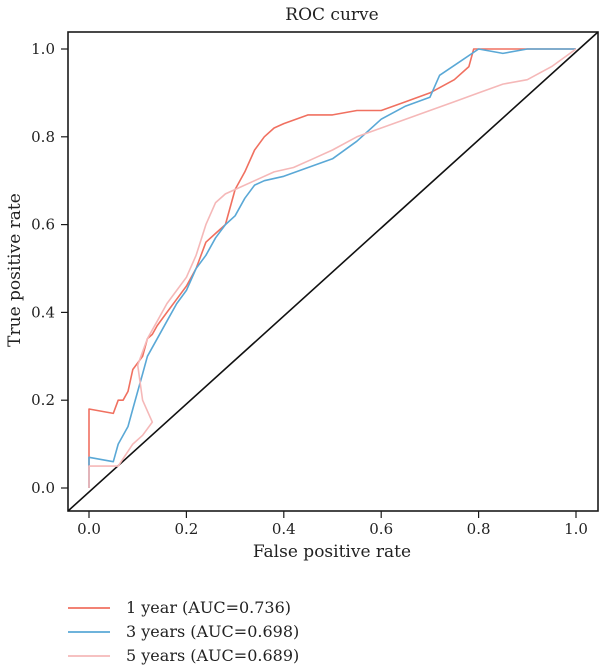 The width and height of the screenshot is (600, 668). Describe the element at coordinates (212, 631) in the screenshot. I see `legend-label-2: 3 years (AUC=0.698)` at that location.